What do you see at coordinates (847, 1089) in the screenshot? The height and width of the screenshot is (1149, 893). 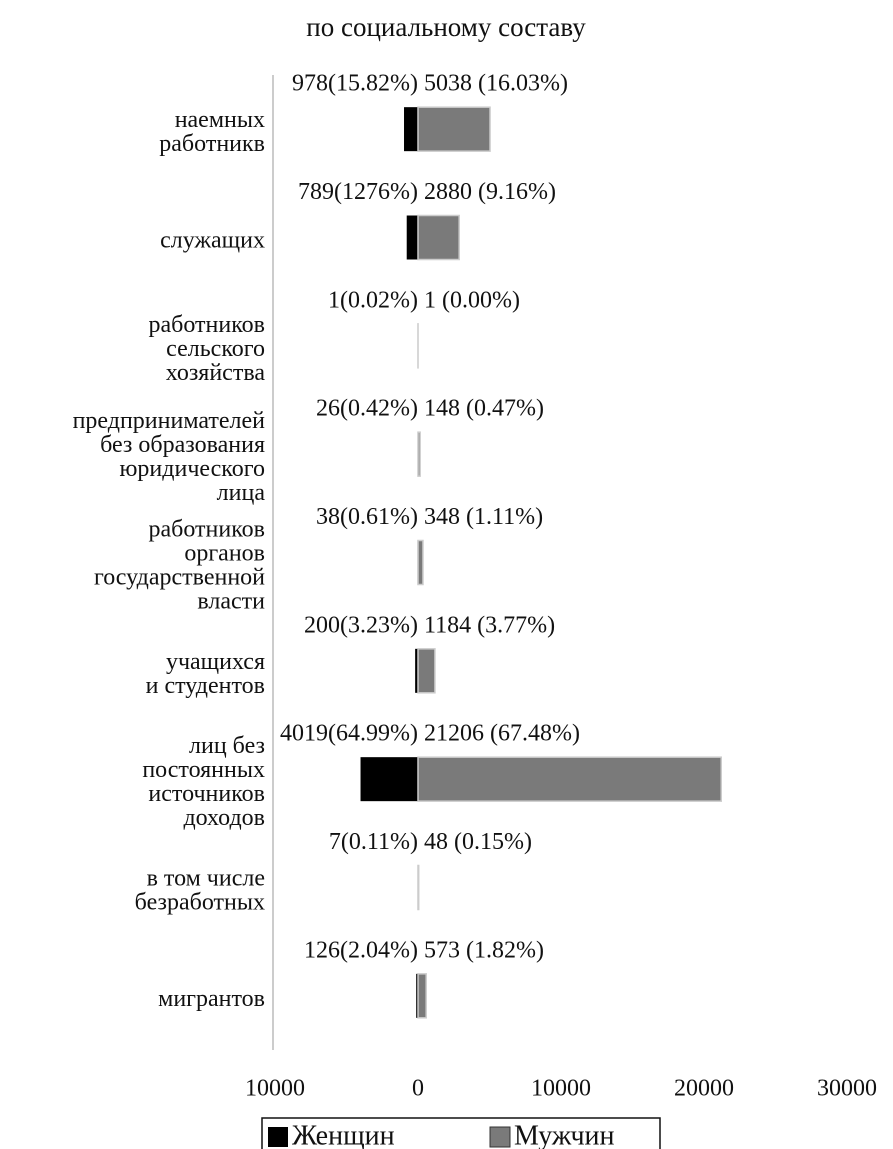 I see `x-tick-label: 30000` at bounding box center [847, 1089].